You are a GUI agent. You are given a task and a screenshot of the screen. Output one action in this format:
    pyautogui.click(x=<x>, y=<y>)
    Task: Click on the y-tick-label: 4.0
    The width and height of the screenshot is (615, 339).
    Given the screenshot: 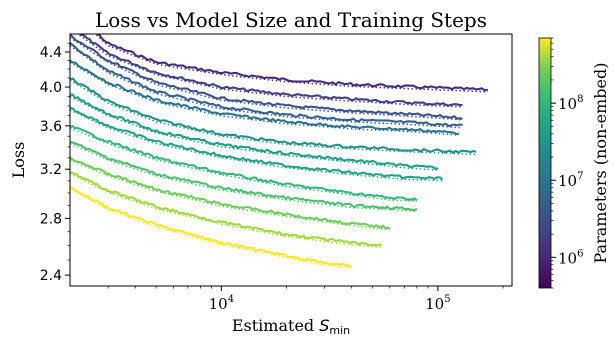 What is the action you would take?
    pyautogui.click(x=51, y=88)
    